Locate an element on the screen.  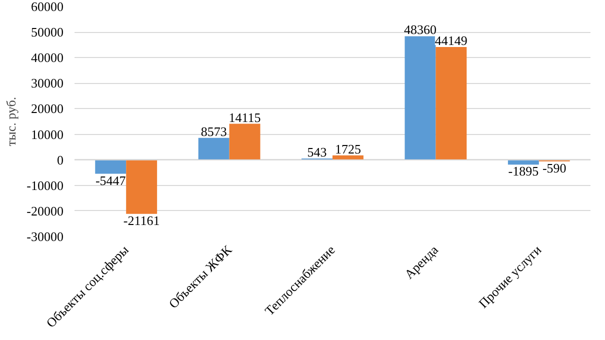
data-label: 14115 is located at coordinates (244, 117).